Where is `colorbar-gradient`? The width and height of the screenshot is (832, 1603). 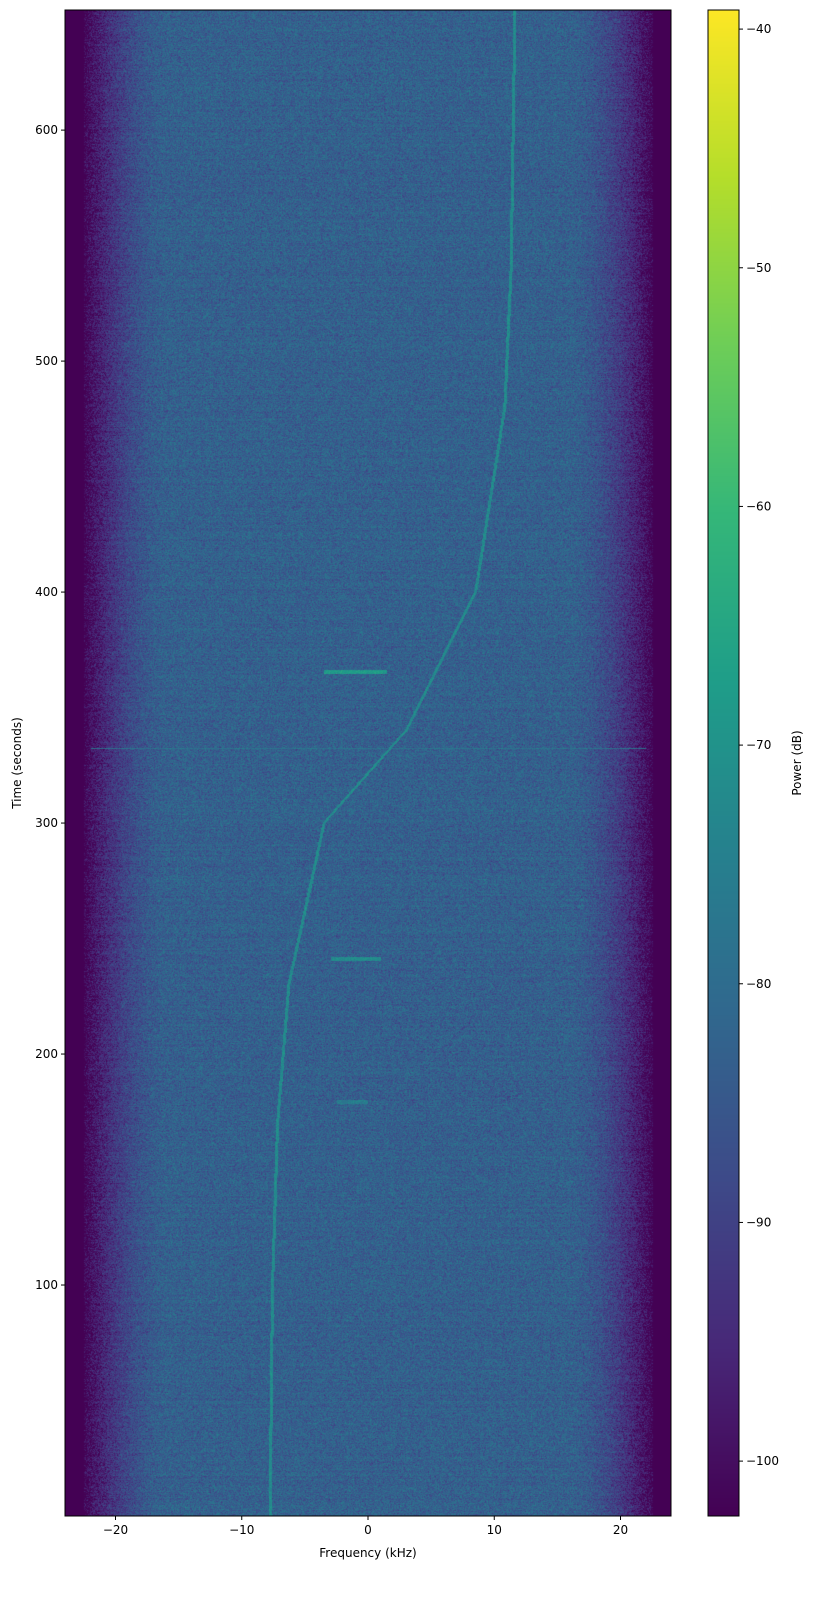 colorbar-gradient is located at coordinates (723, 763).